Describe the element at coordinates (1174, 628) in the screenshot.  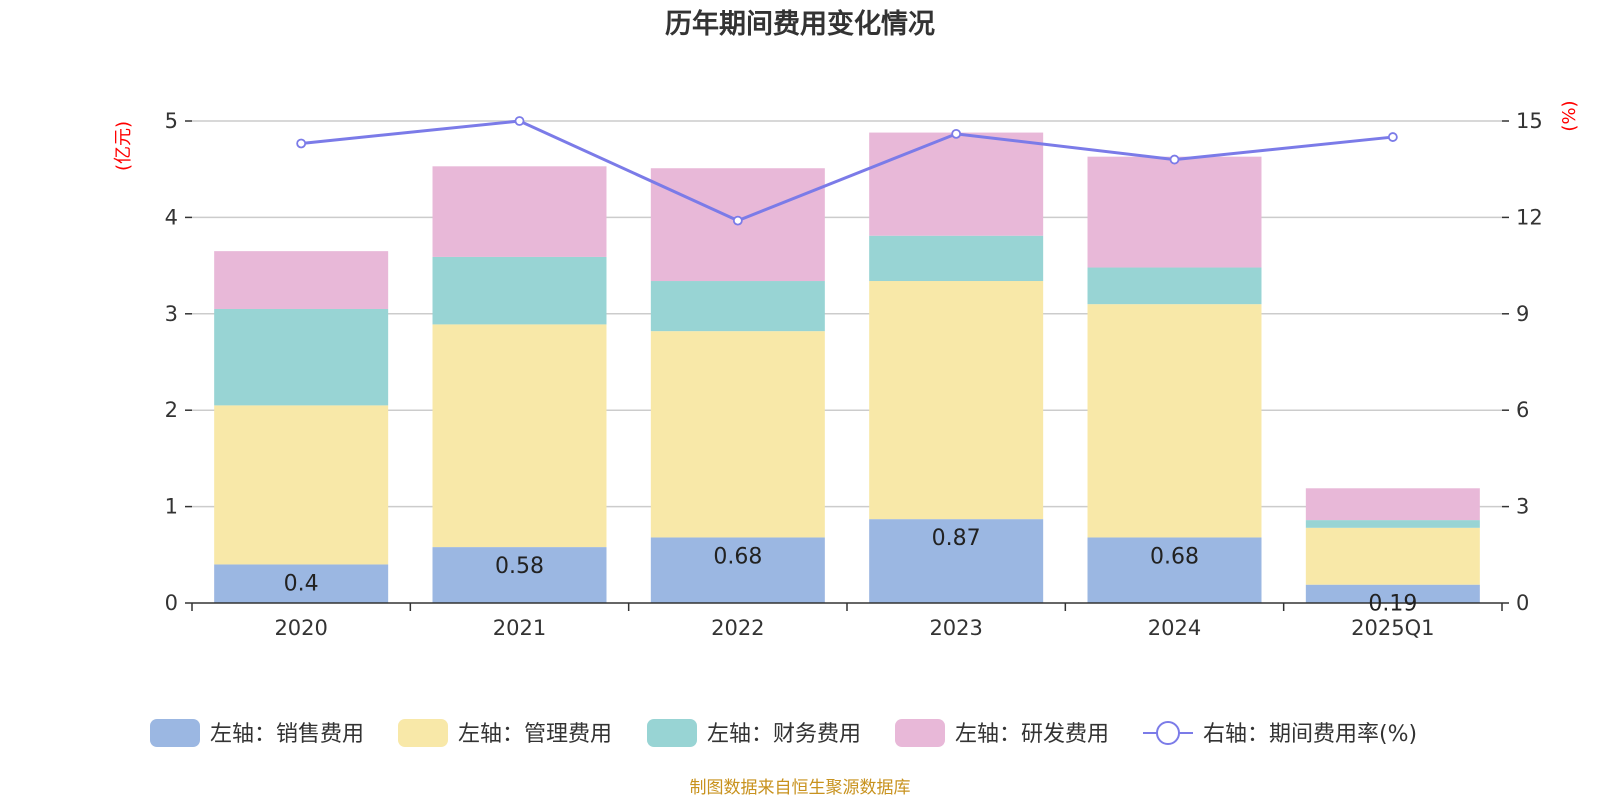
I see `x-tick-label: 2024` at that location.